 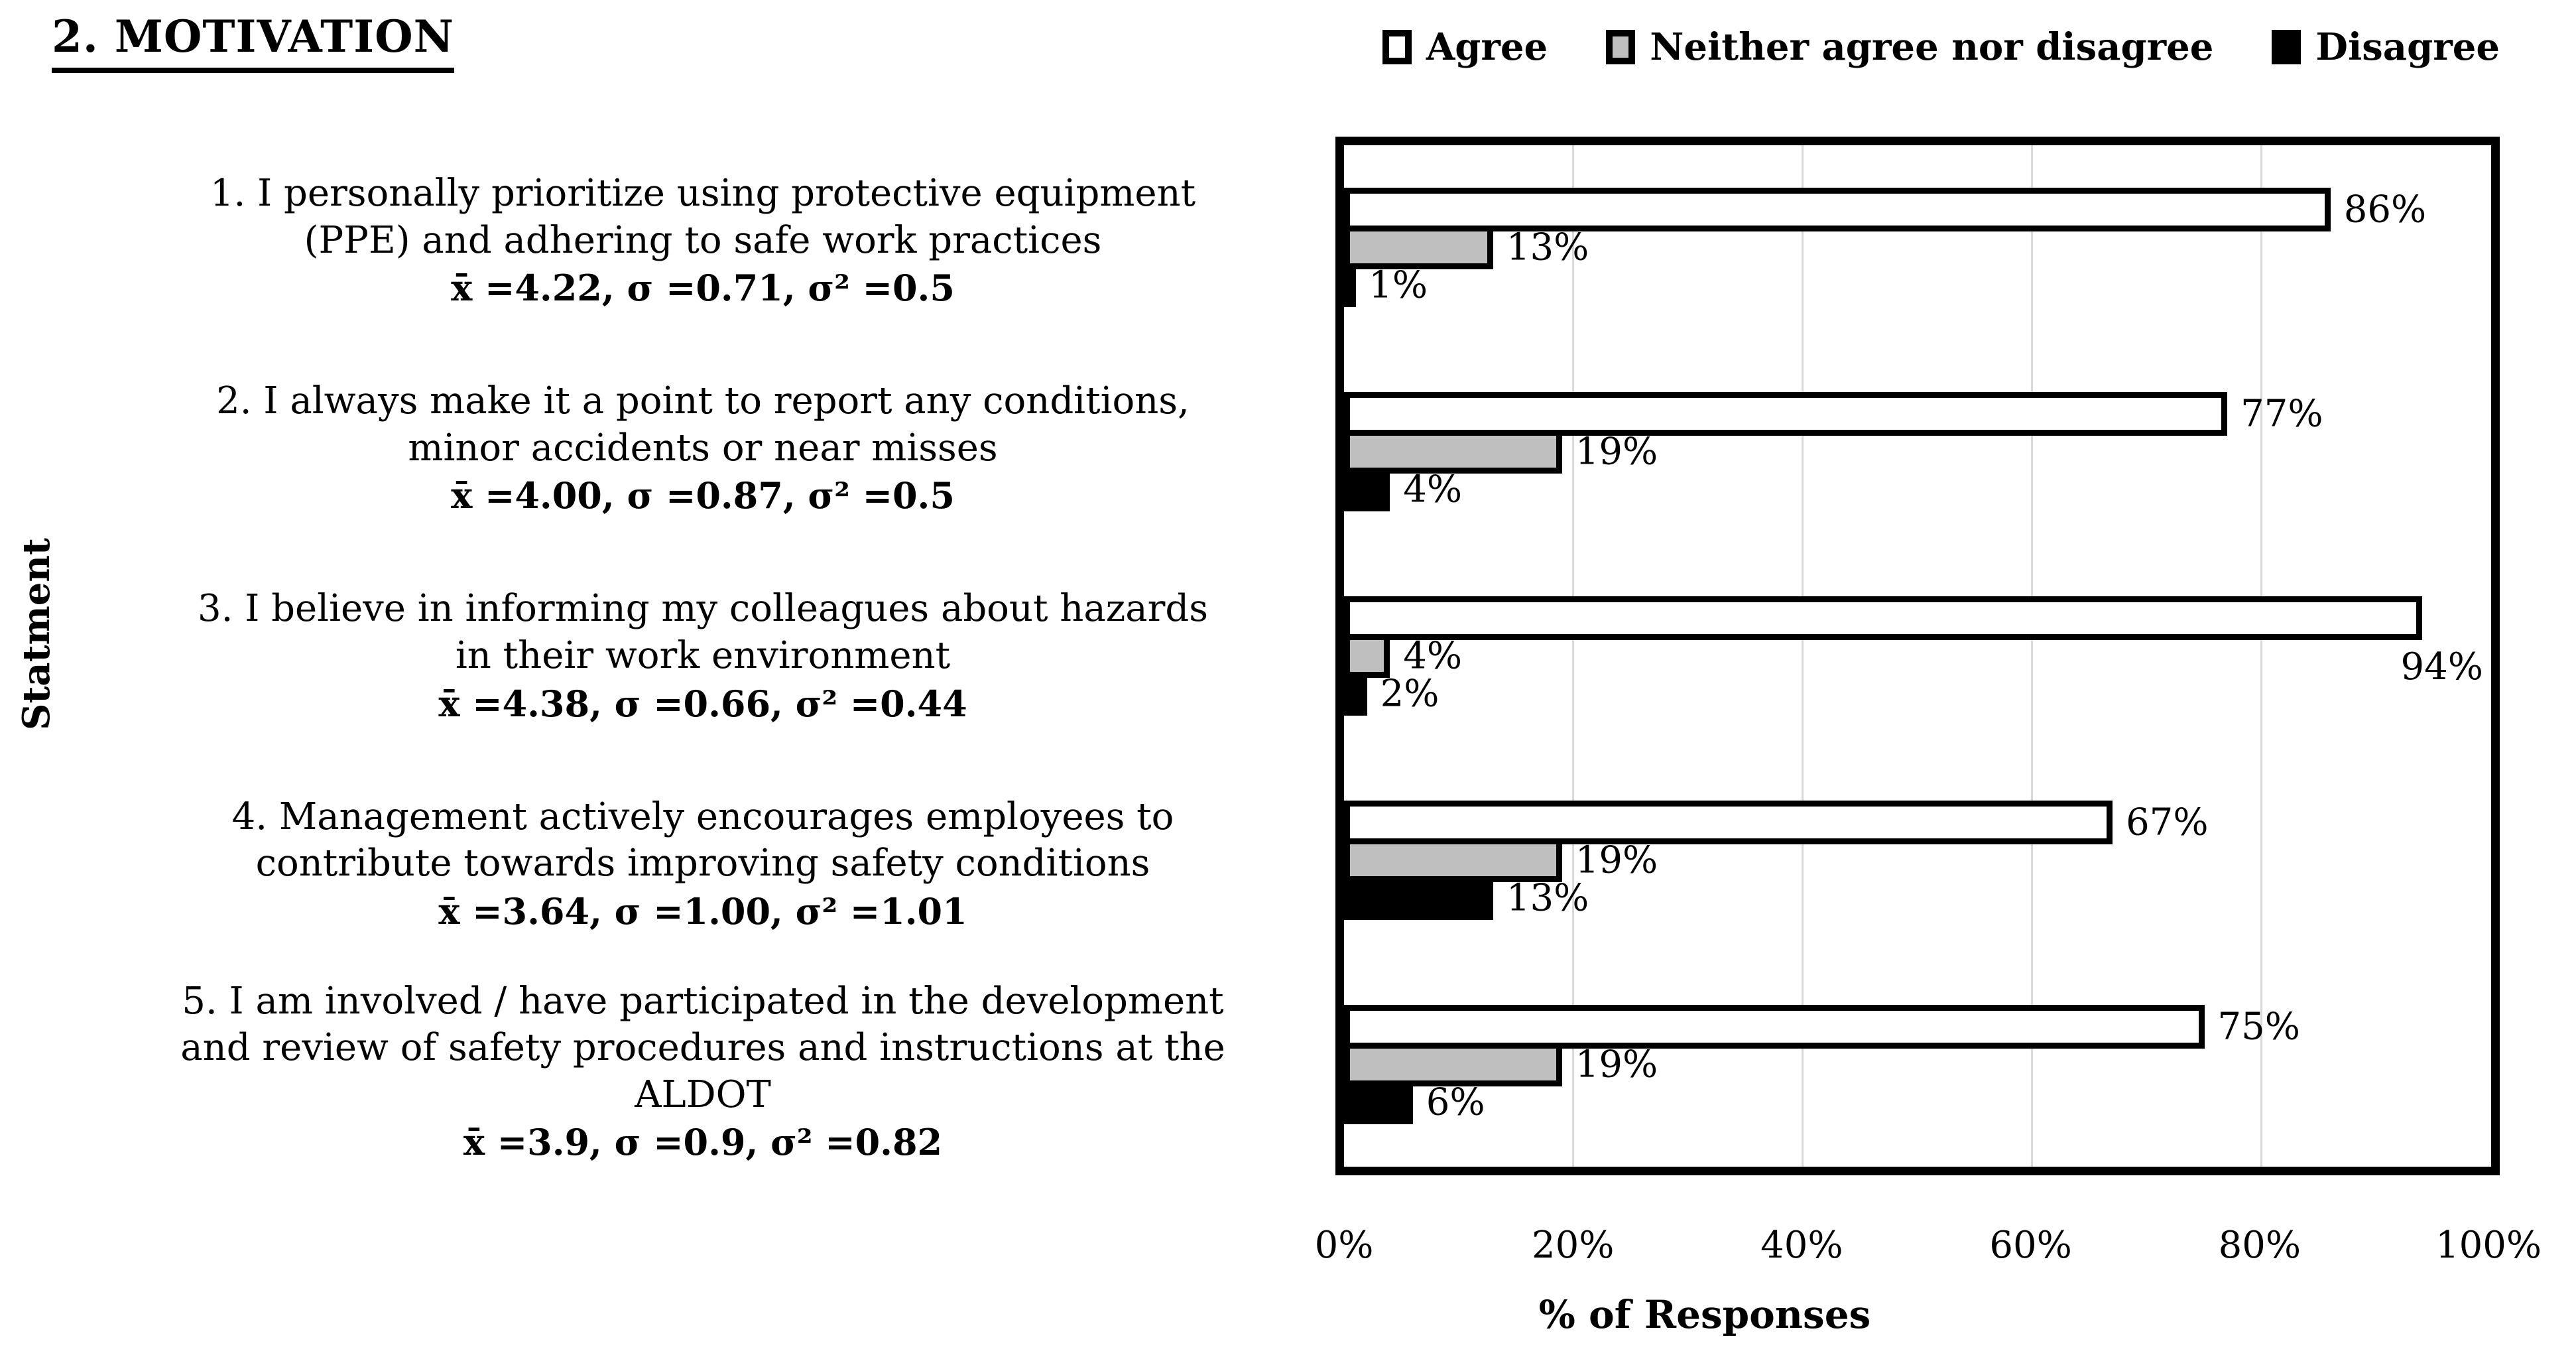 I want to click on bar-stack: 86% 13% 1%, so click(x=1917, y=247).